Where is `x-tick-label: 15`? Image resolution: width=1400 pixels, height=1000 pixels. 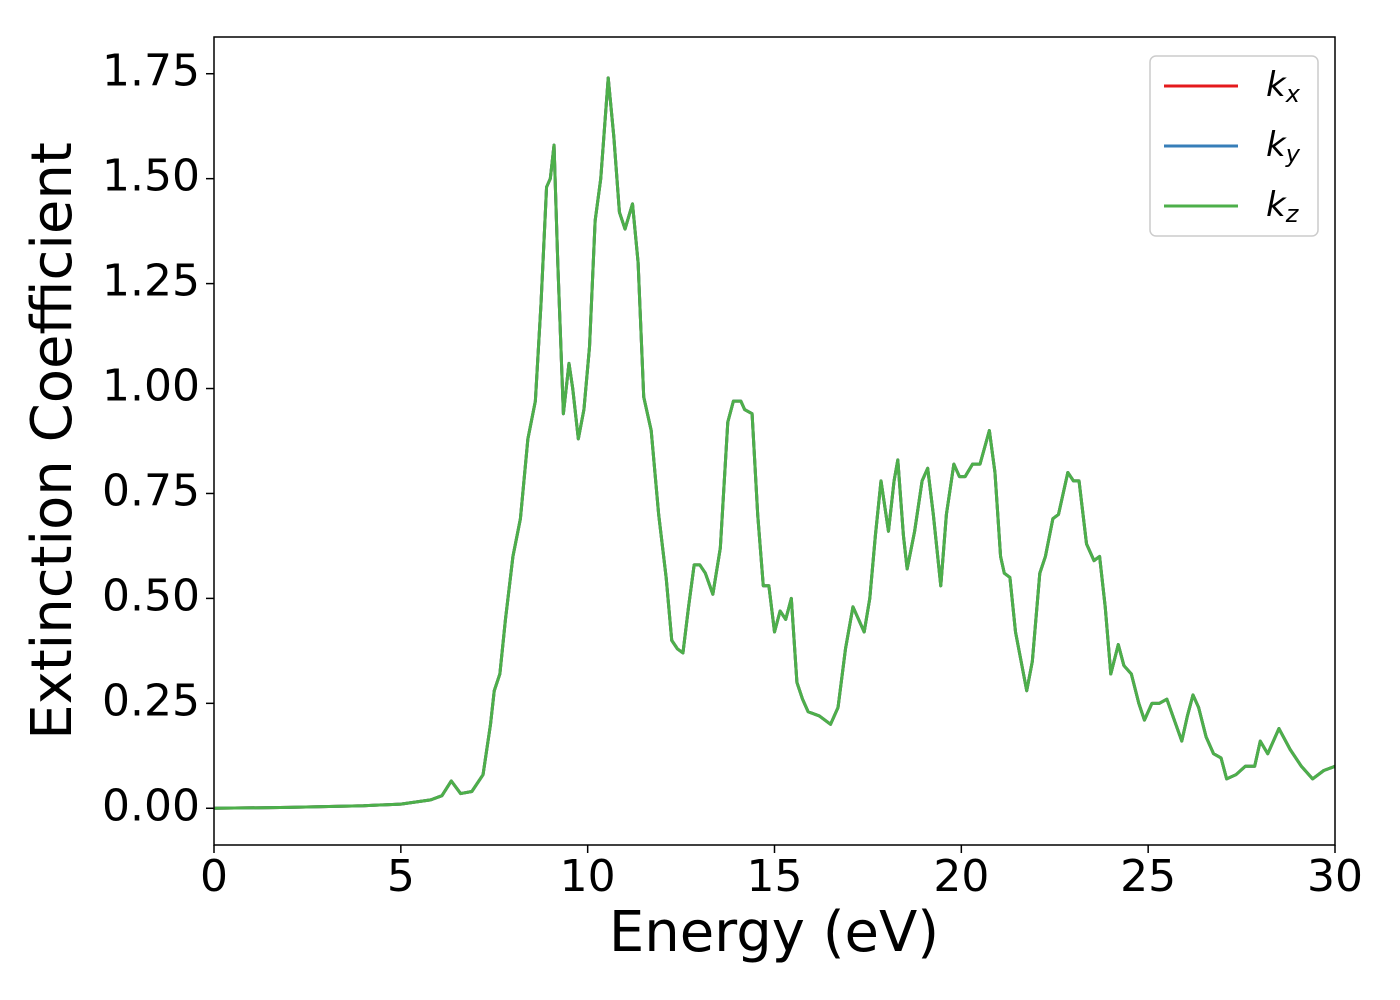
x-tick-label: 15 is located at coordinates (775, 876).